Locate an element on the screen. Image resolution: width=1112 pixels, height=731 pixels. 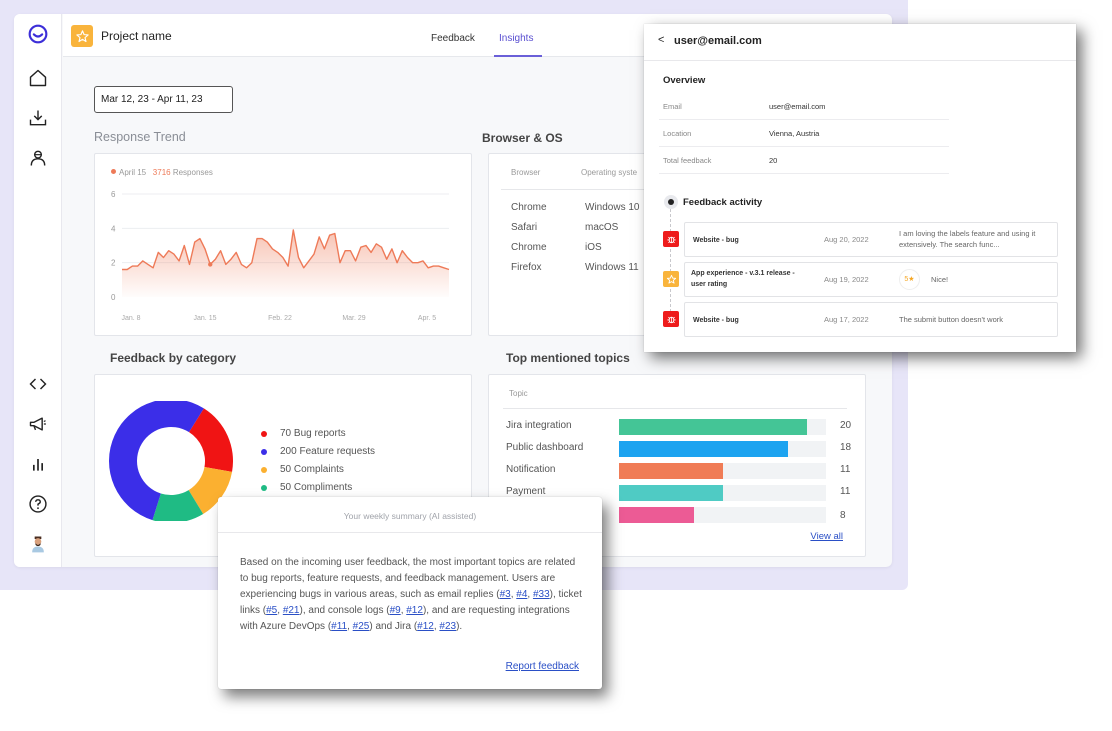
activity-timeline-line is located at coordinates (670, 268).